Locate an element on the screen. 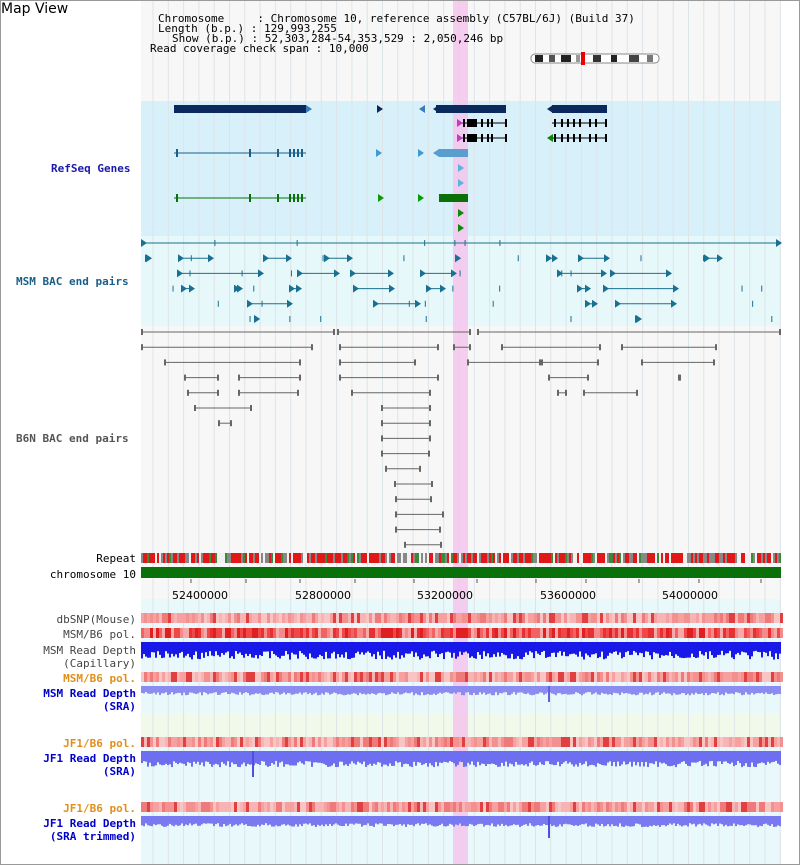  track-label-b6n-bac: B6N BAC end pairs is located at coordinates (72, 438).